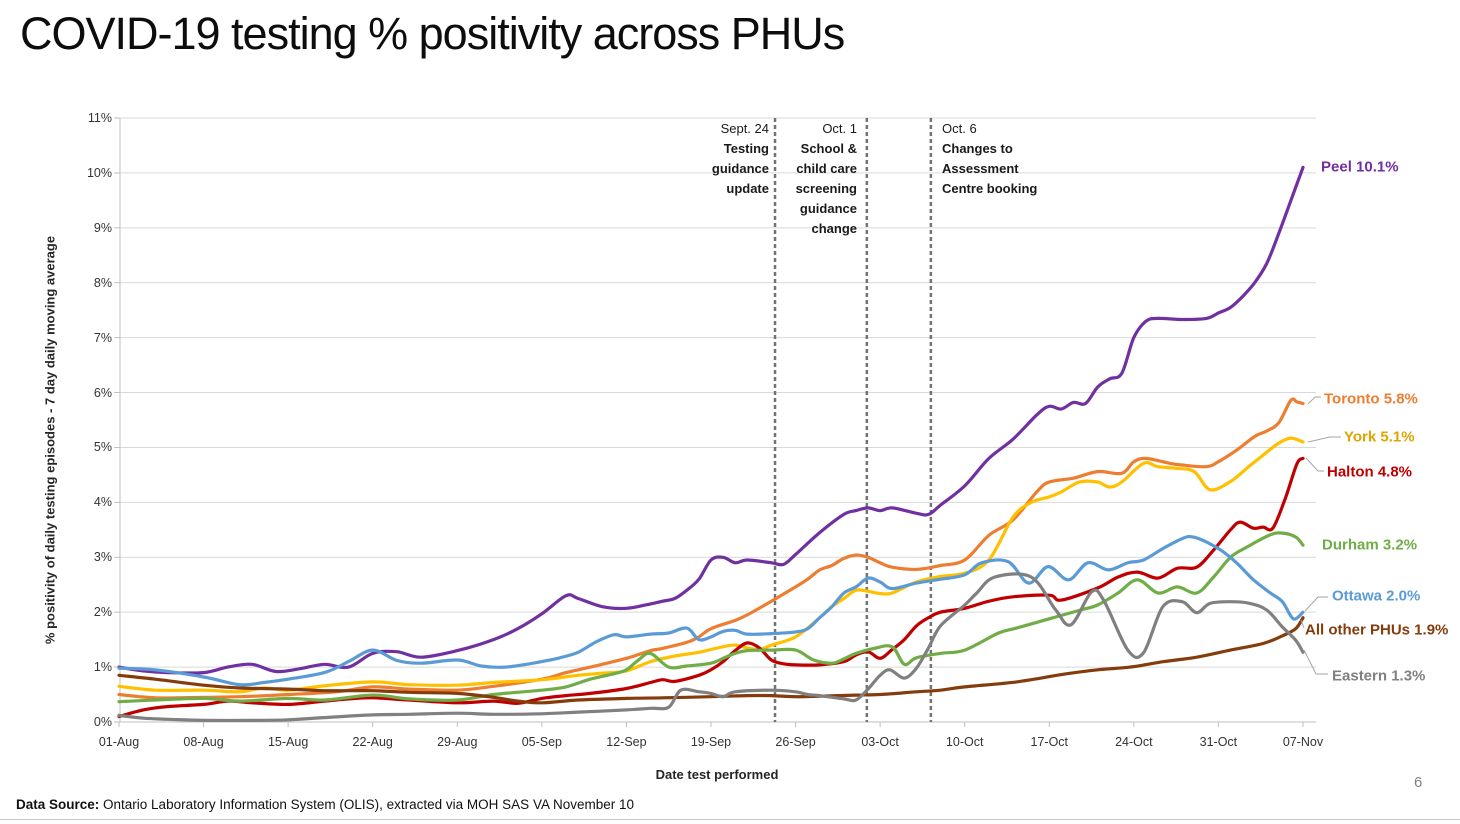 The height and width of the screenshot is (824, 1460). What do you see at coordinates (964, 742) in the screenshot?
I see `x-tick-label-10-Oct: 10-Oct` at bounding box center [964, 742].